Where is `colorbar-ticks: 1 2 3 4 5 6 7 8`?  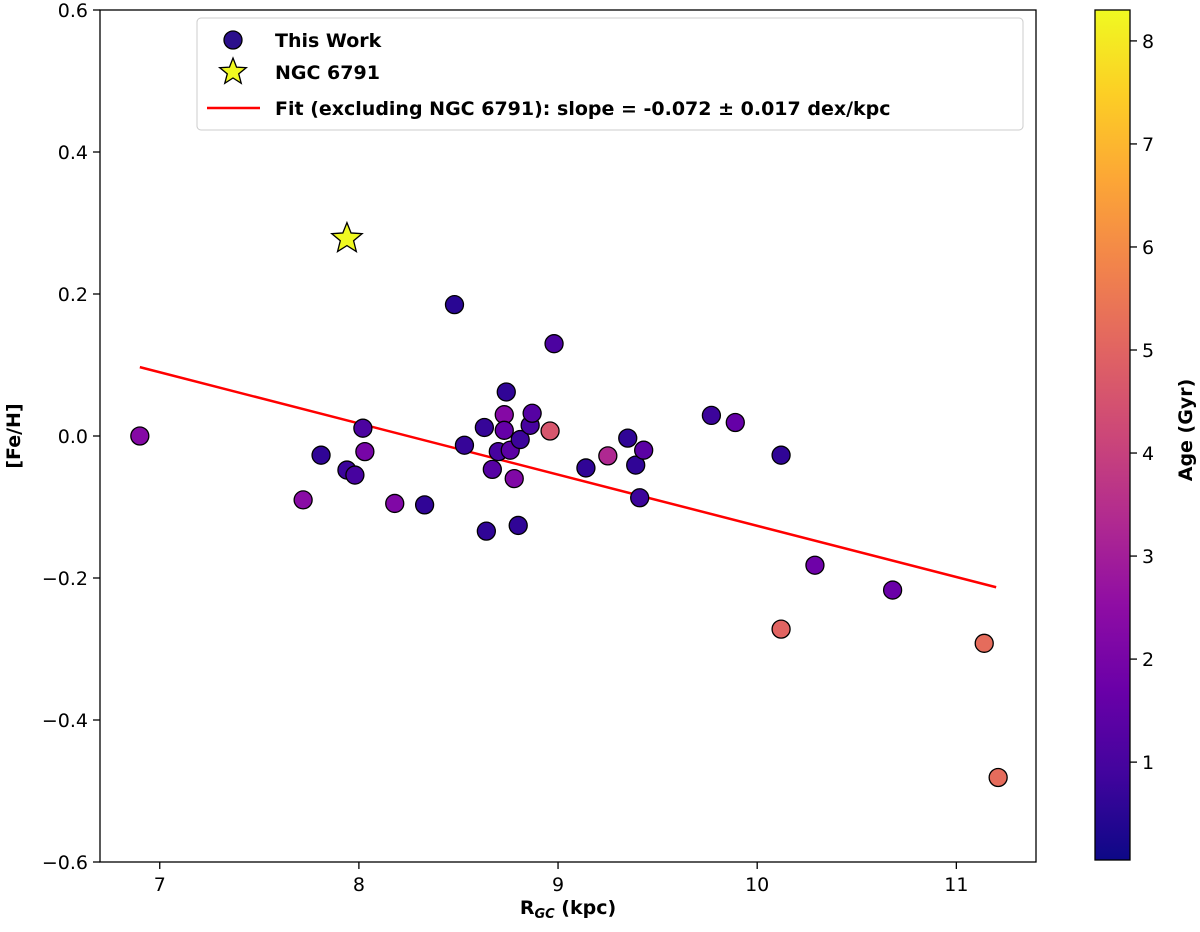
colorbar-ticks: 1 2 3 4 5 6 7 8 is located at coordinates (1142, 402).